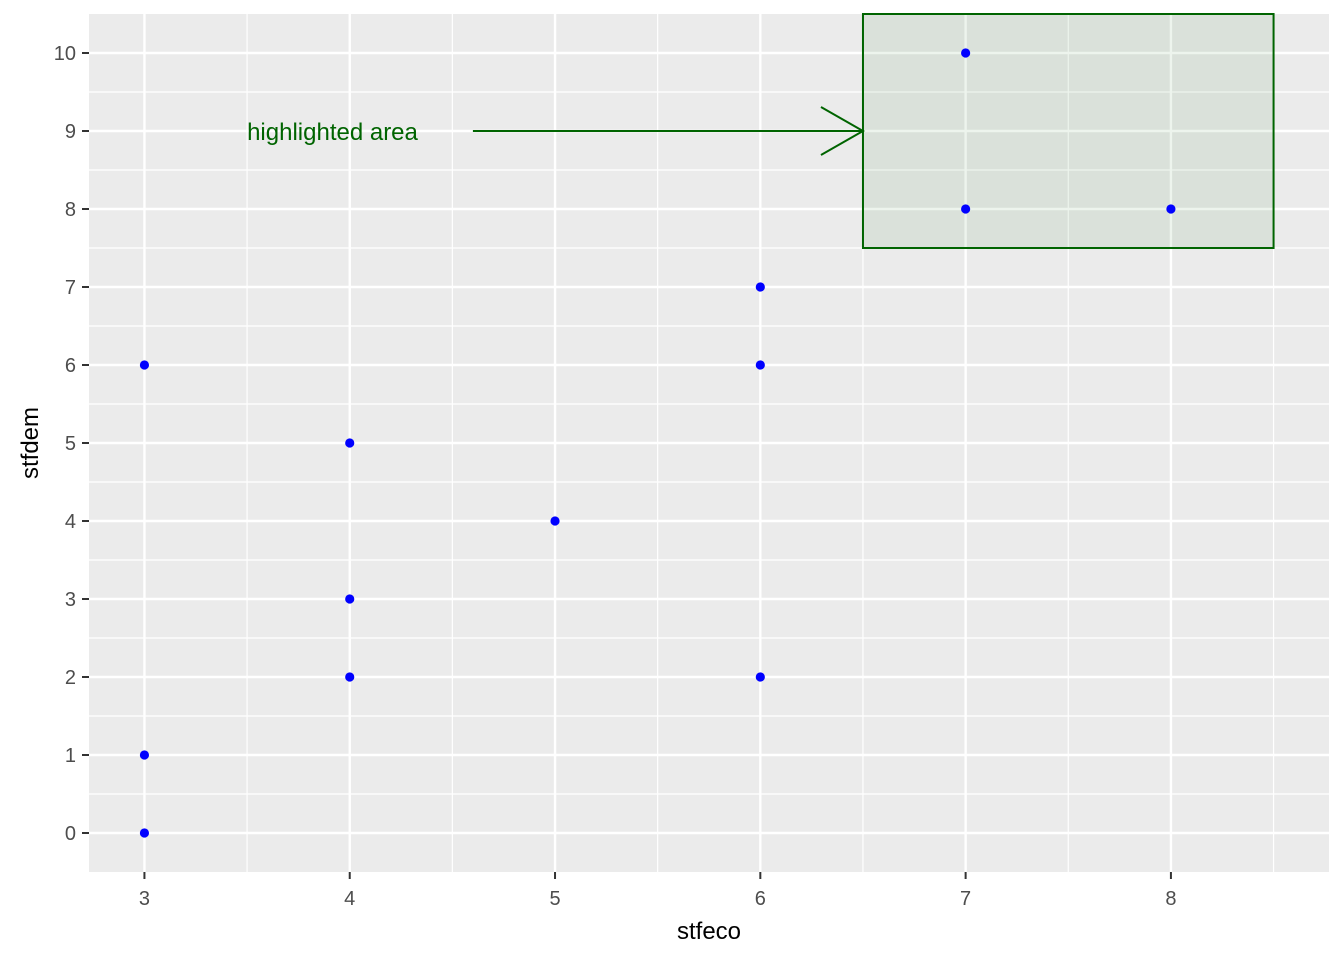  I want to click on y-tick-label: 10, so click(65, 54).